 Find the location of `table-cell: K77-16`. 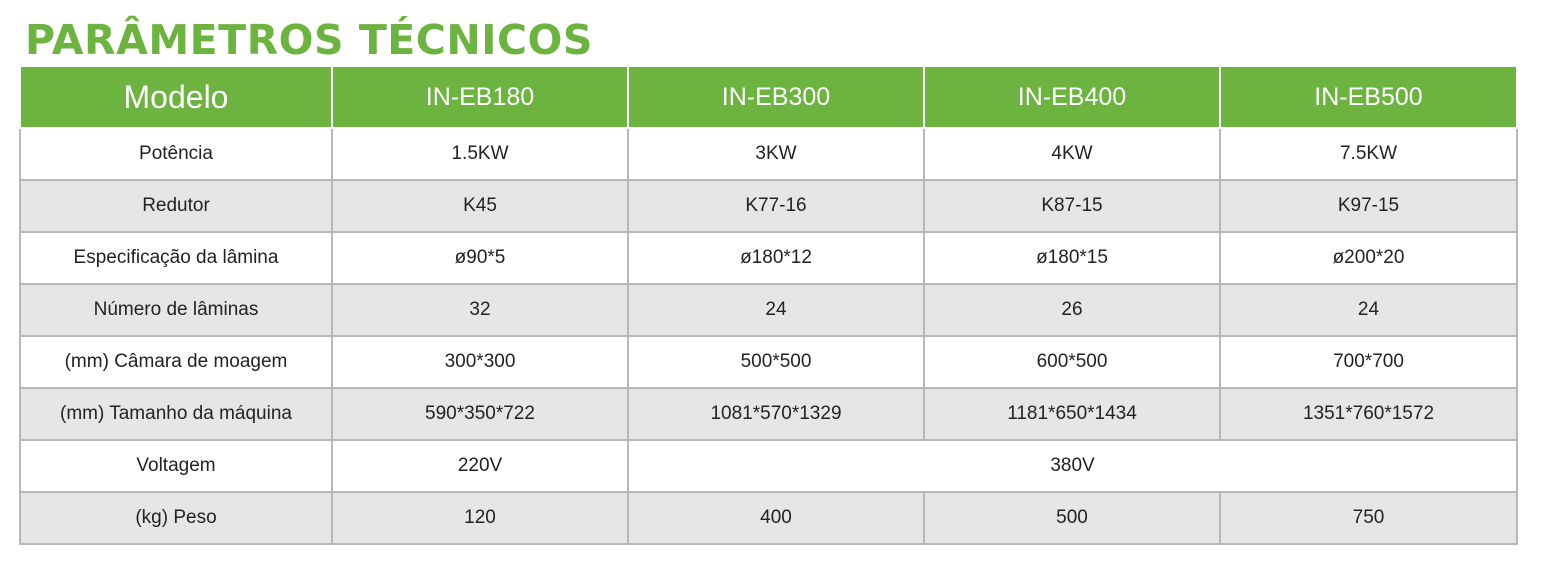

table-cell: K77-16 is located at coordinates (776, 206).